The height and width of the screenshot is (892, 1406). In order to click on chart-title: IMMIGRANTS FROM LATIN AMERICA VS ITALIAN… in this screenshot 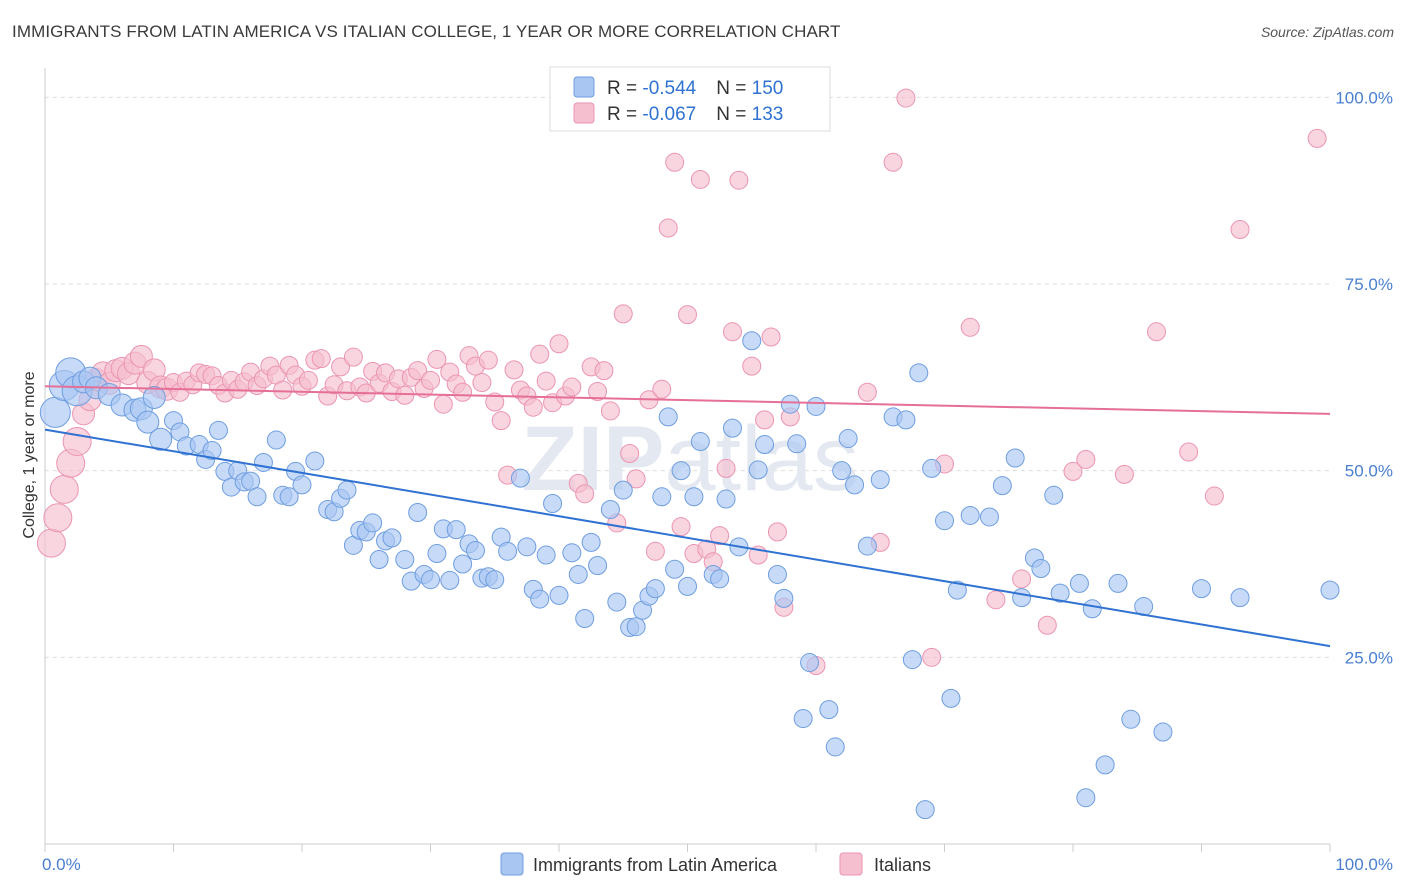, I will do `click(426, 31)`.